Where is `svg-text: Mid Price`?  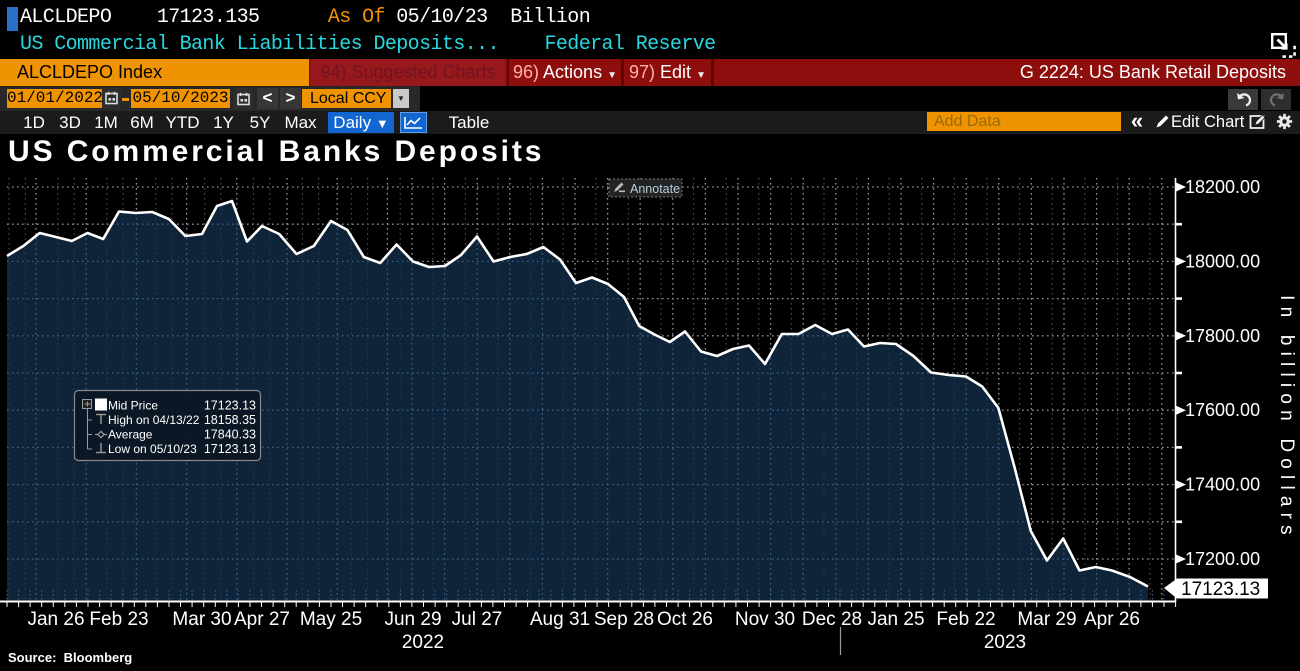 svg-text: Mid Price is located at coordinates (133, 406).